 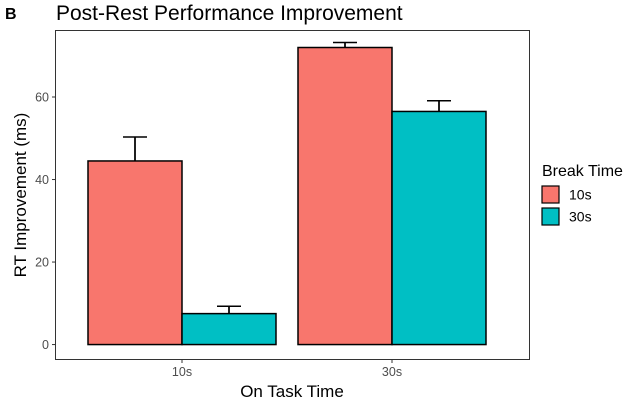 What do you see at coordinates (580, 217) in the screenshot?
I see `legend-label-30s: 30s` at bounding box center [580, 217].